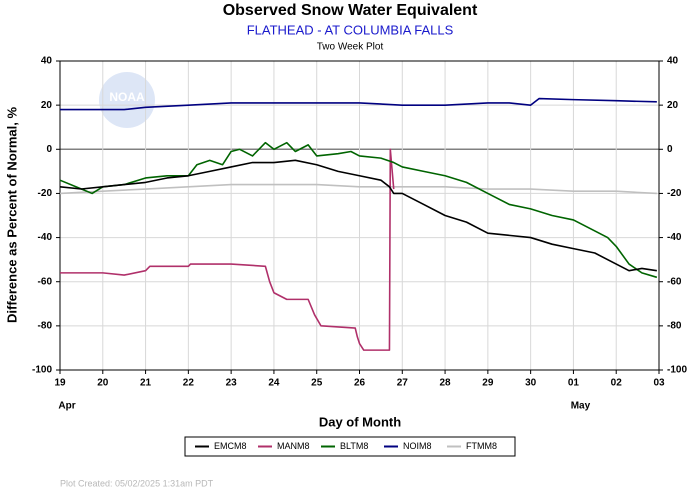 The height and width of the screenshot is (500, 700). What do you see at coordinates (60, 383) in the screenshot?
I see `x-tick-label: 19` at bounding box center [60, 383].